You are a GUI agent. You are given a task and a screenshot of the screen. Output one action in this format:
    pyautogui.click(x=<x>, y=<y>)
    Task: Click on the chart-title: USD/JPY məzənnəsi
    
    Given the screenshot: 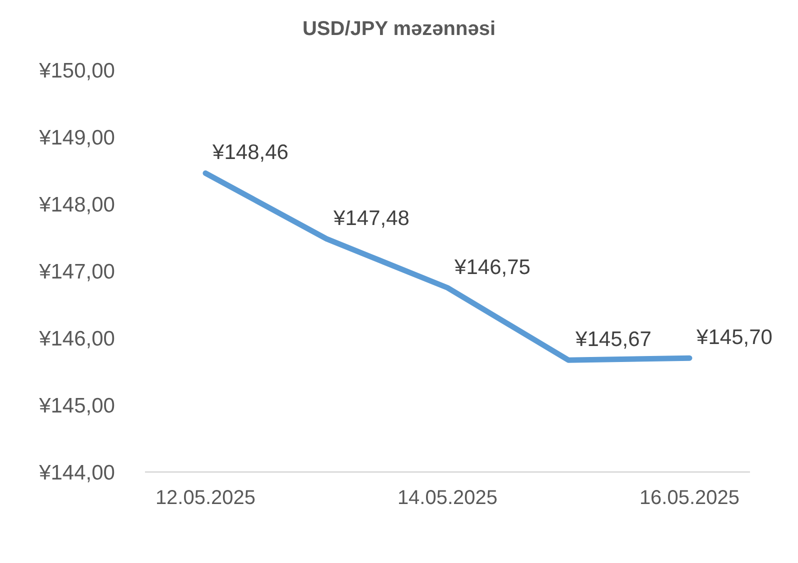 What is the action you would take?
    pyautogui.click(x=399, y=29)
    